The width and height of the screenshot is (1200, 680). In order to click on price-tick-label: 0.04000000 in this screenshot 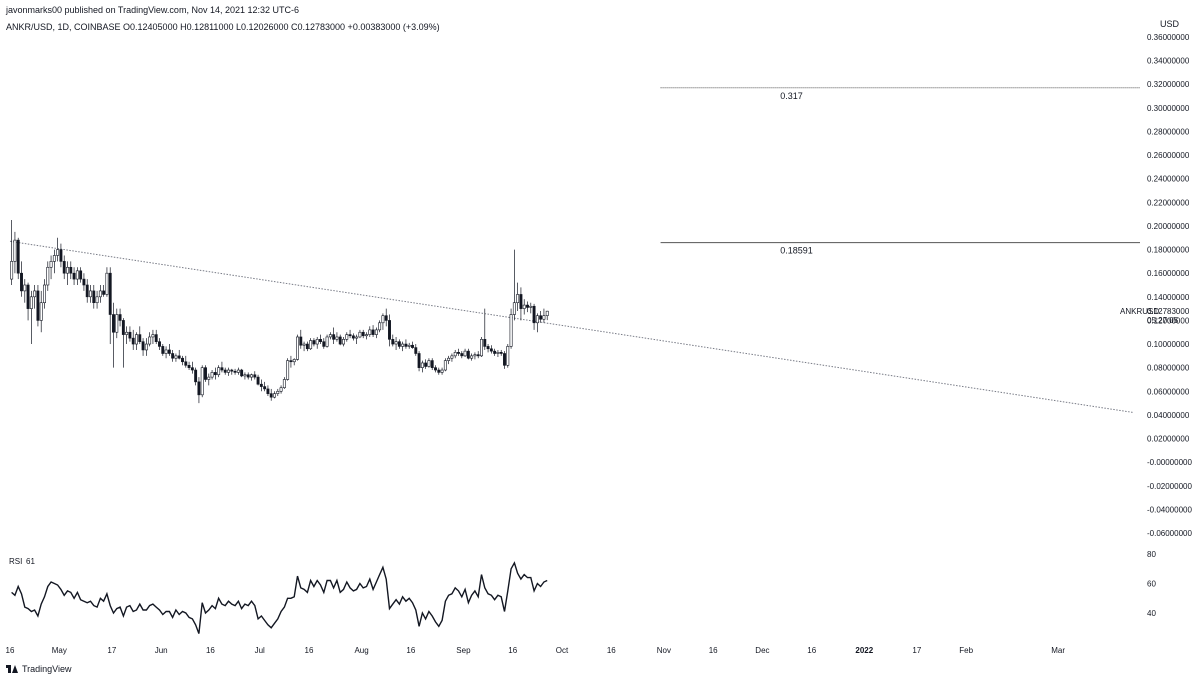, I will do `click(1168, 415)`.